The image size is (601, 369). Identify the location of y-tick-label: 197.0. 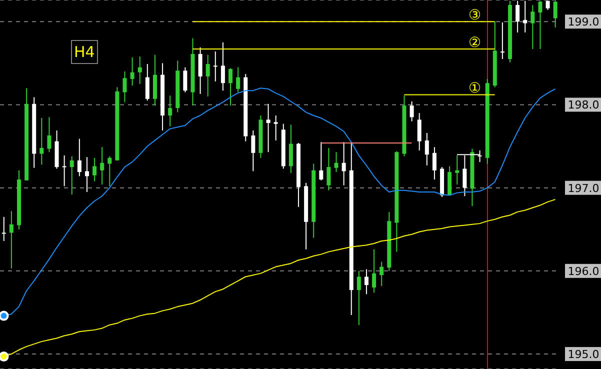
(584, 188).